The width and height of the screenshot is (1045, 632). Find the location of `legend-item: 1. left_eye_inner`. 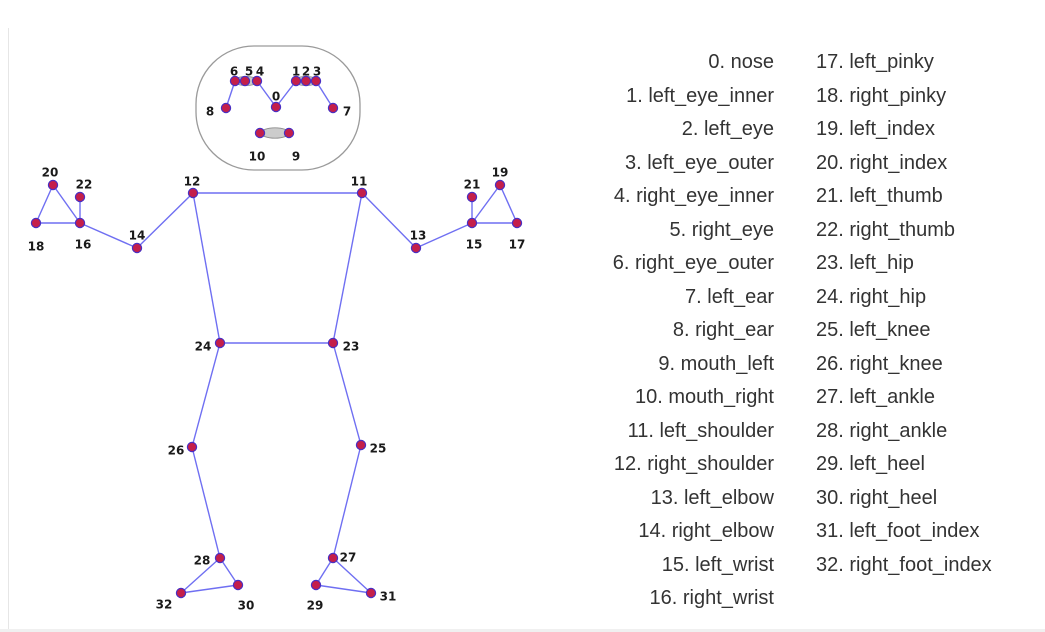

legend-item: 1. left_eye_inner is located at coordinates (700, 95).